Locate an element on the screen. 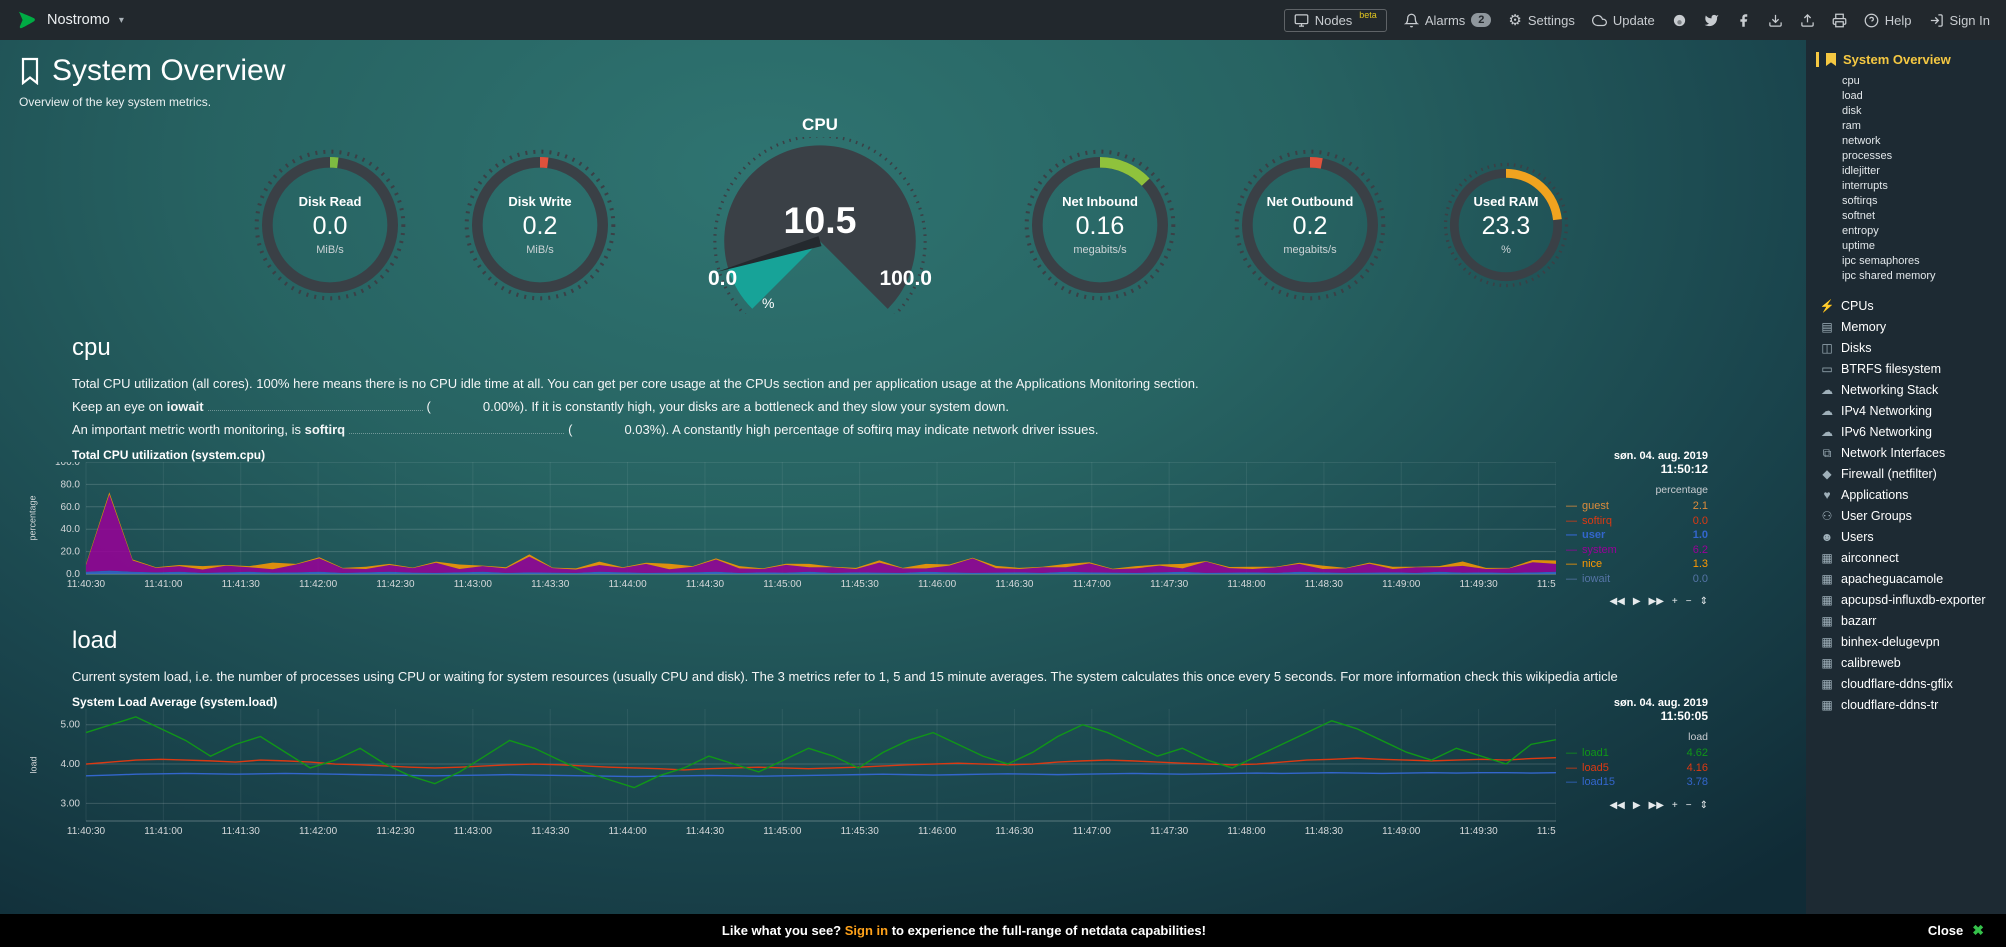 This screenshot has width=2006, height=947. sidebar-item-label: calibreweb is located at coordinates (1871, 663).